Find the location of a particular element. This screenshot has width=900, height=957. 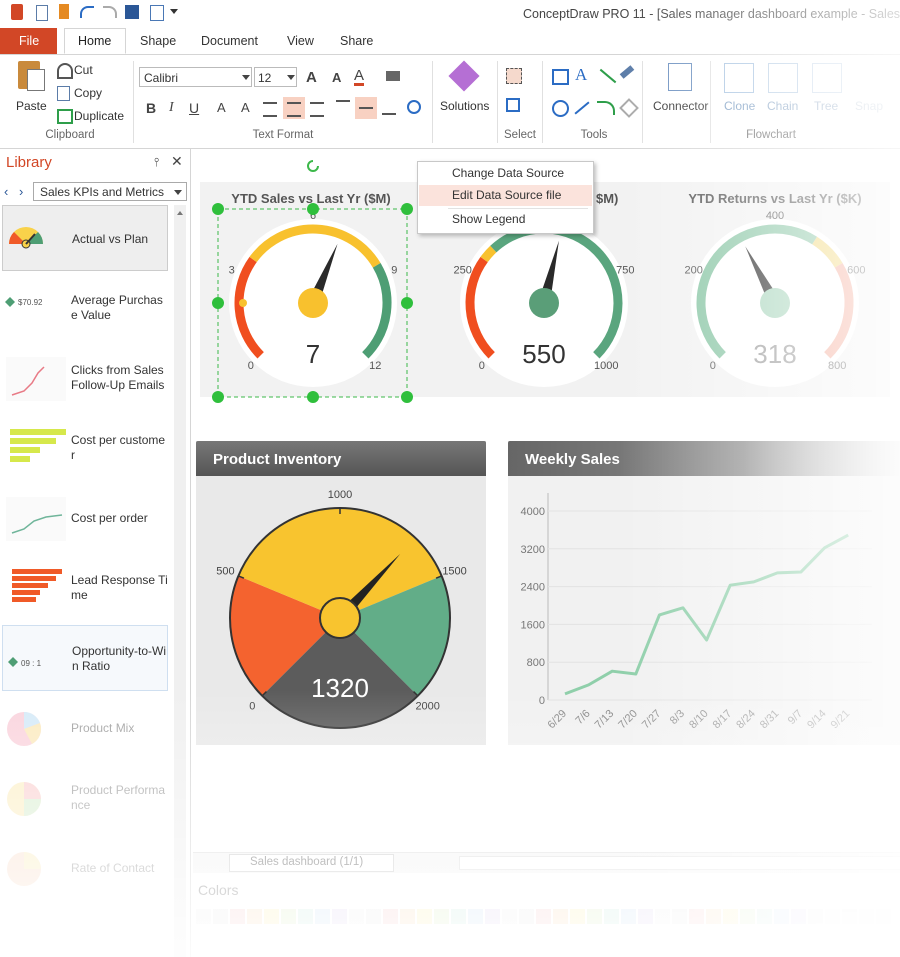

tab: Shape is located at coordinates (158, 41).